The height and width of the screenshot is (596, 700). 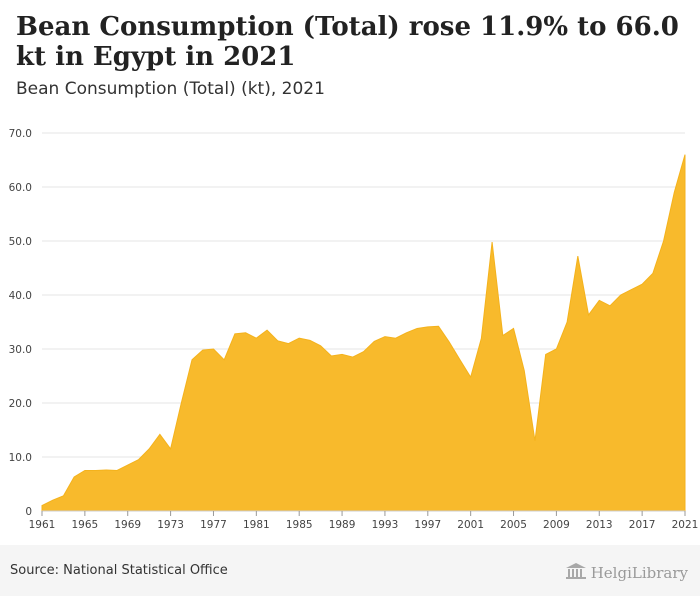 What do you see at coordinates (84, 525) in the screenshot?
I see `x-tick-label: 1965` at bounding box center [84, 525].